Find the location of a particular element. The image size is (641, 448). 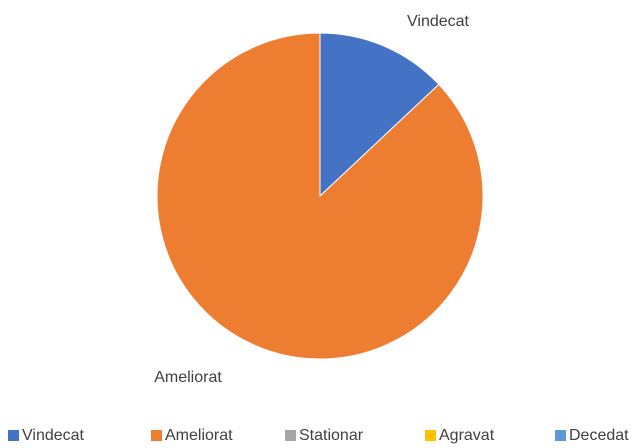

legend: Vindecat Ameliorat Stationar Agravat Decedat is located at coordinates (318, 435).